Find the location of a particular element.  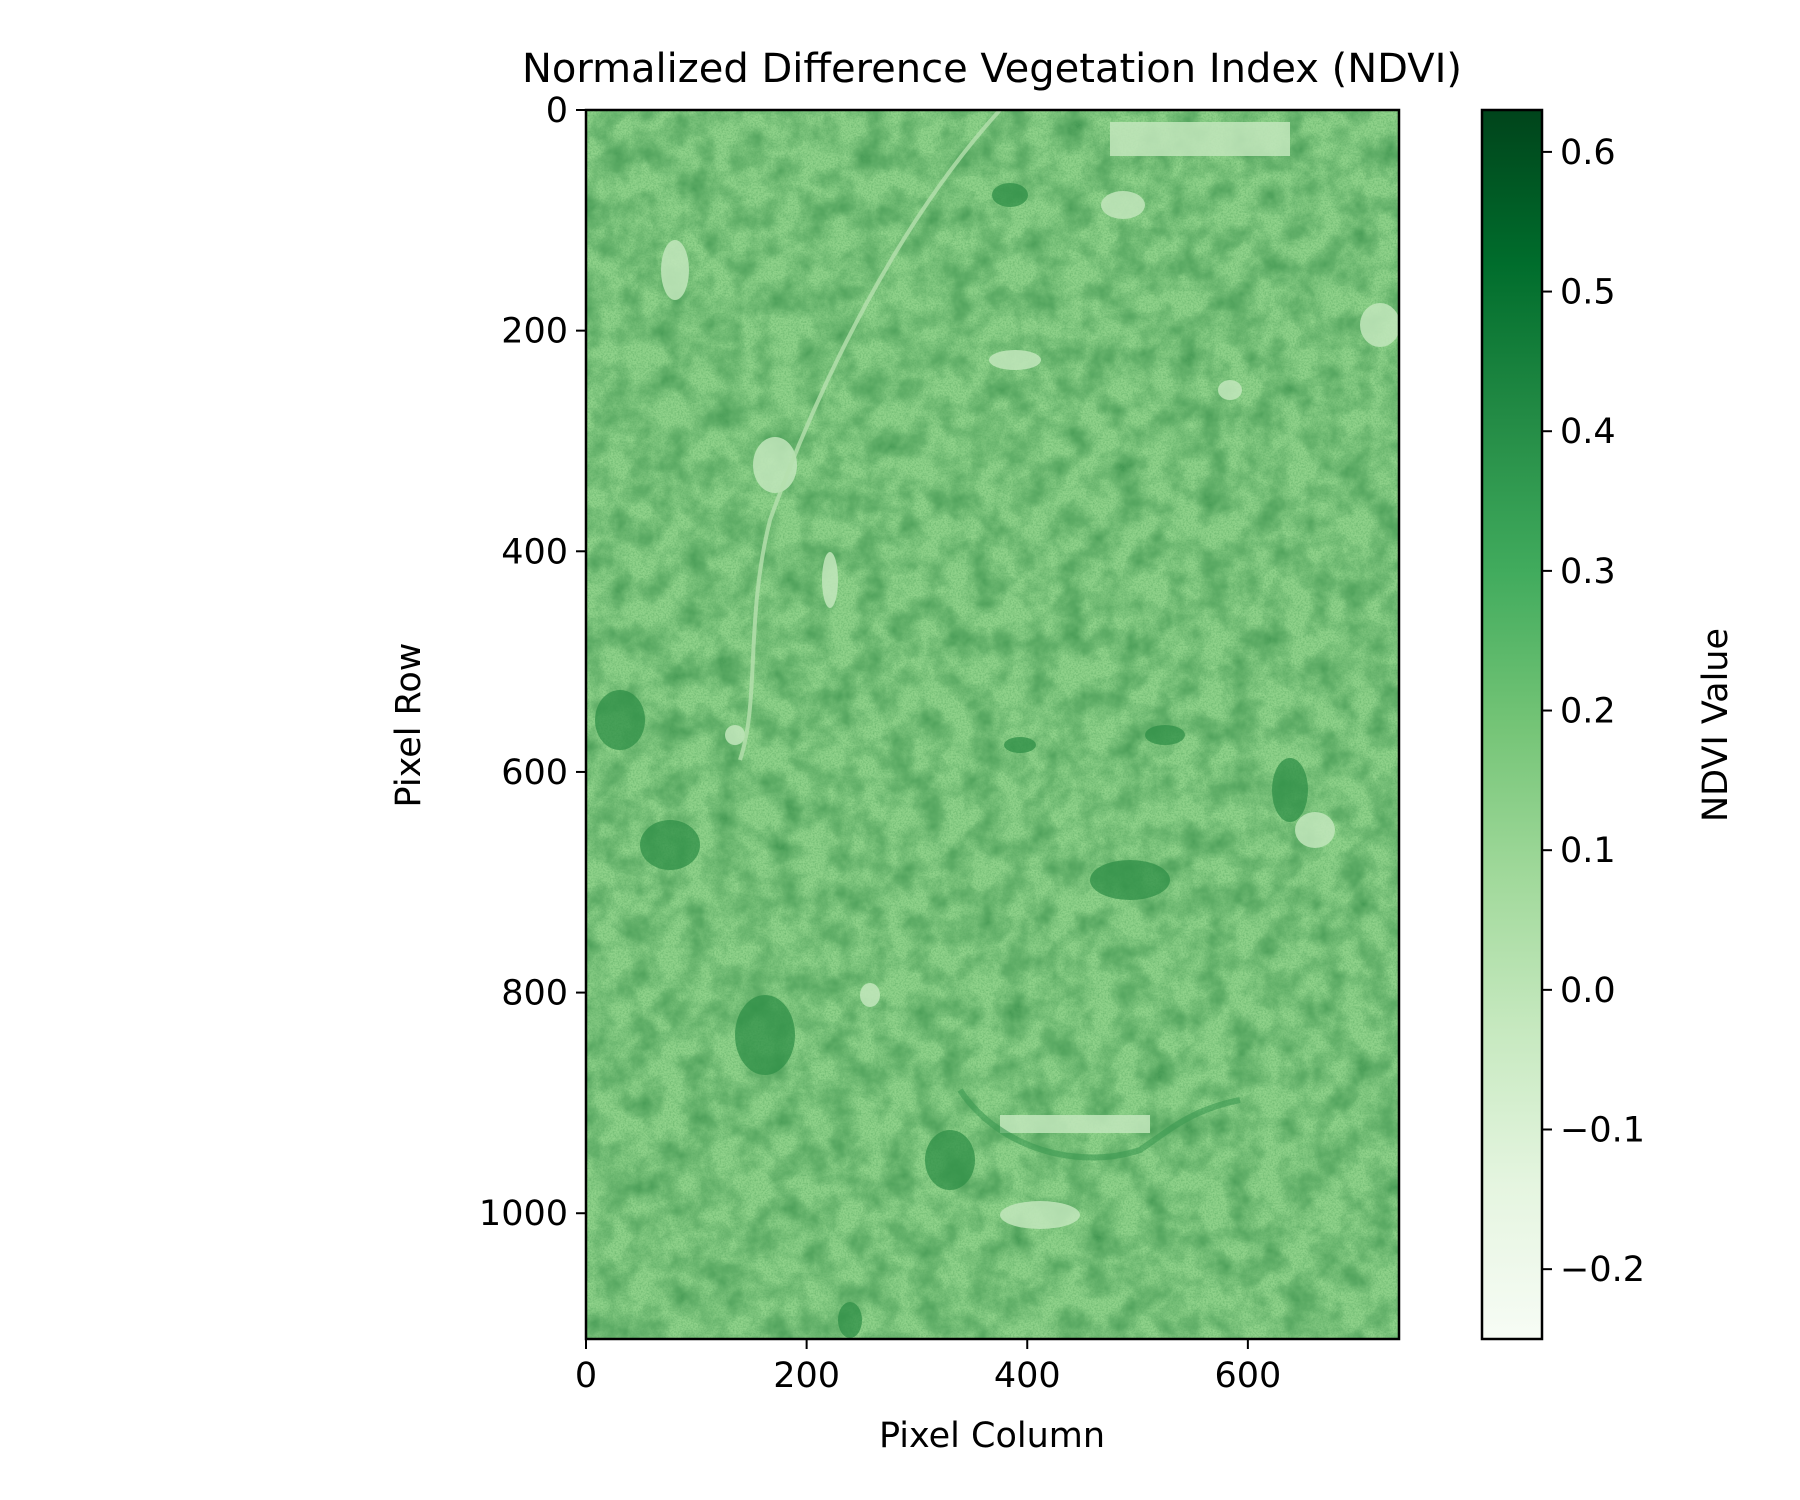

colorbar is located at coordinates (1512, 724).